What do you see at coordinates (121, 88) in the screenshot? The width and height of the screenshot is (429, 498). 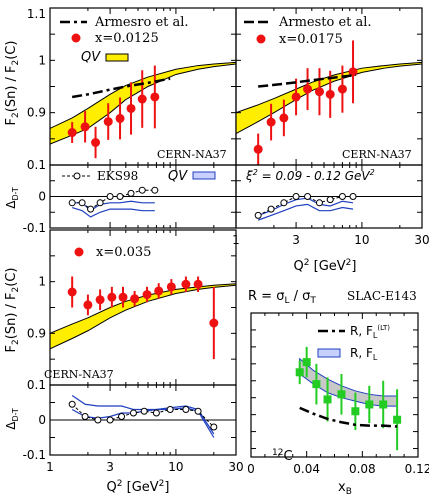 I see `curve-armesro-et-al-` at bounding box center [121, 88].